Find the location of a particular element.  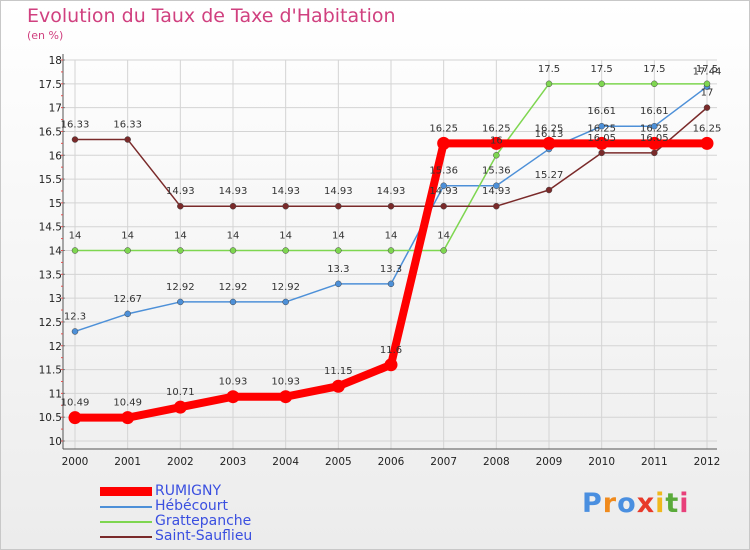

y-tick-label: 12 is located at coordinates (55, 347).